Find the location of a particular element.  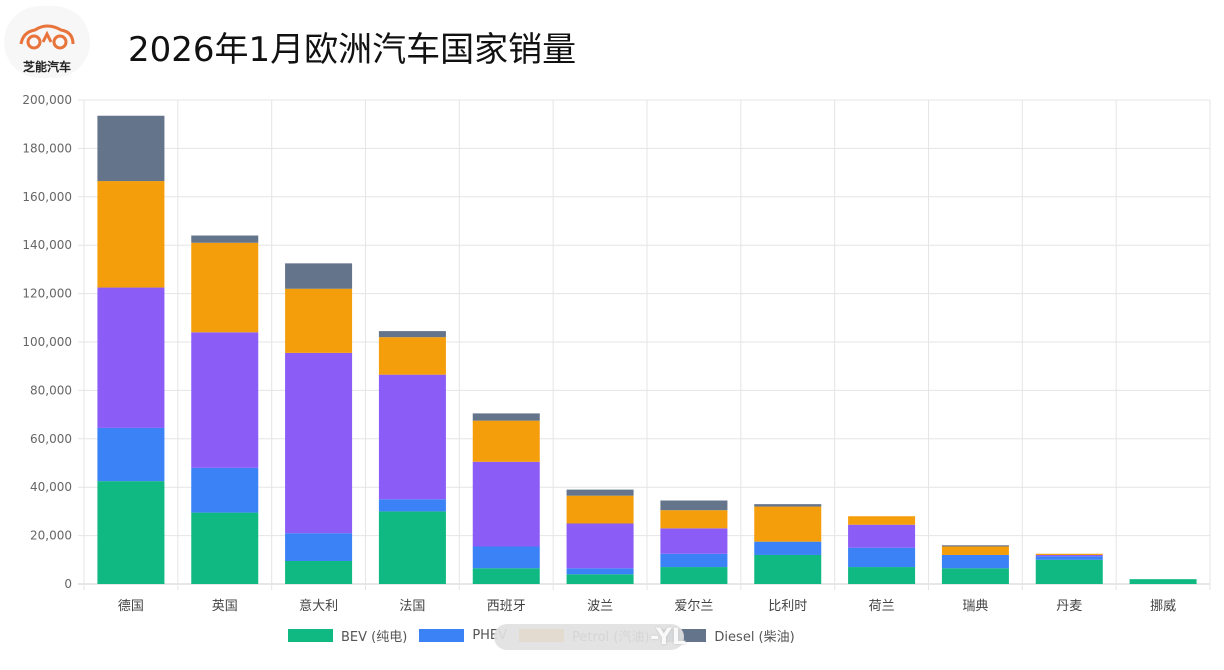

x-tick-label: 丹麦 is located at coordinates (1069, 606).